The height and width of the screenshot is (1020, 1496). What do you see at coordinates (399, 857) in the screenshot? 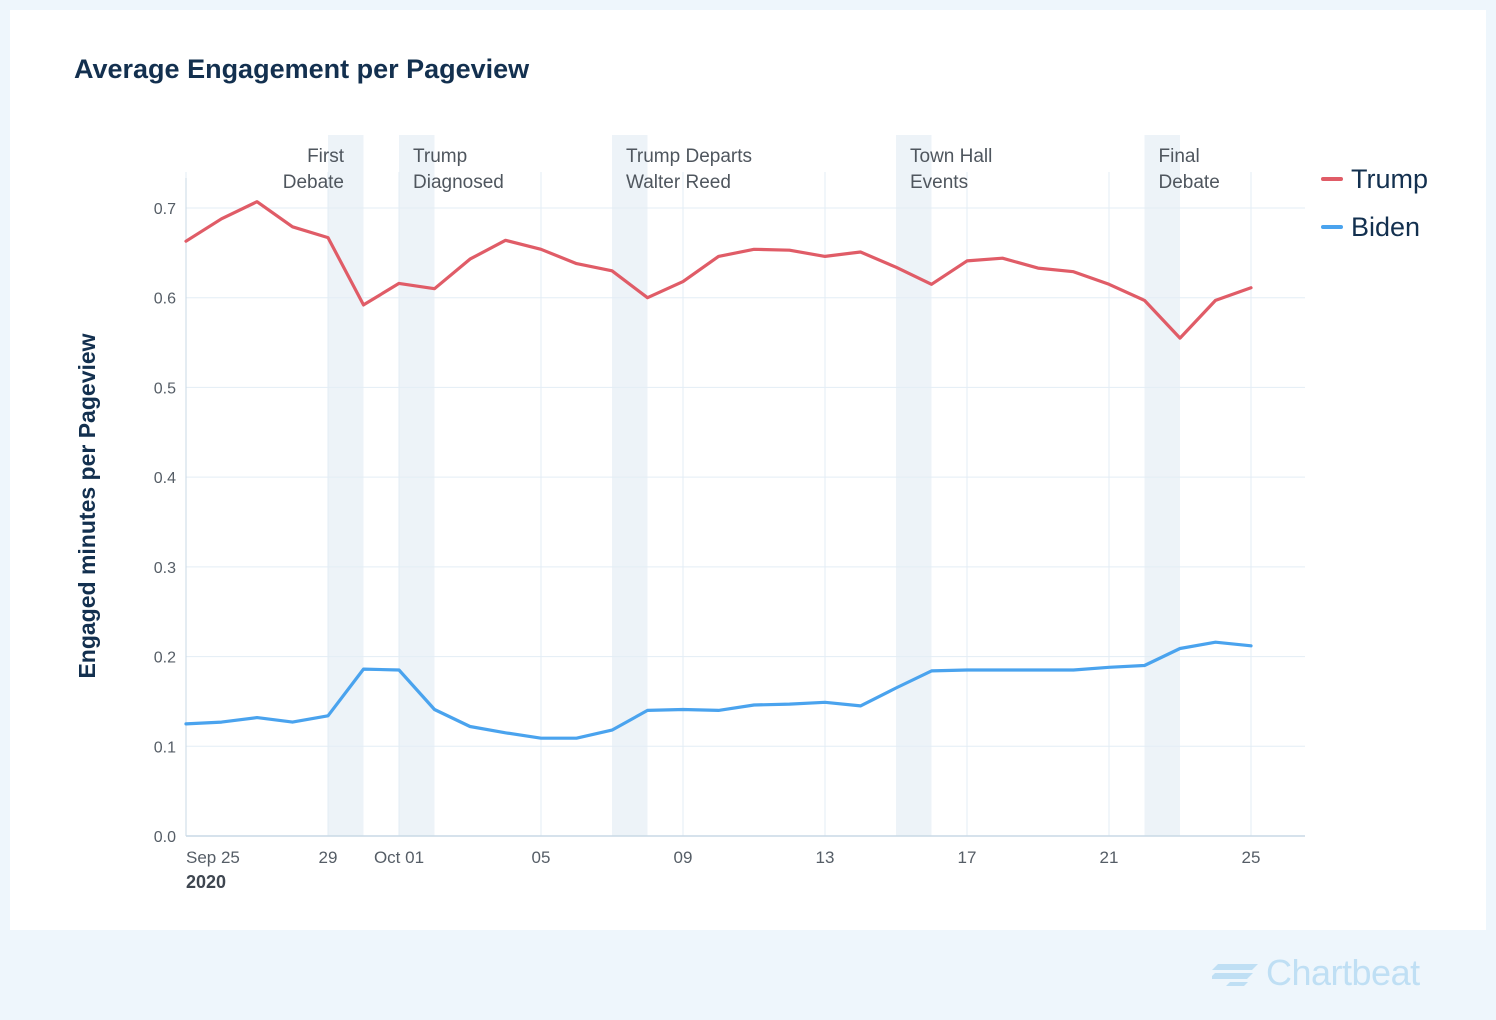
I see `x-tick-label: Oct 01` at bounding box center [399, 857].